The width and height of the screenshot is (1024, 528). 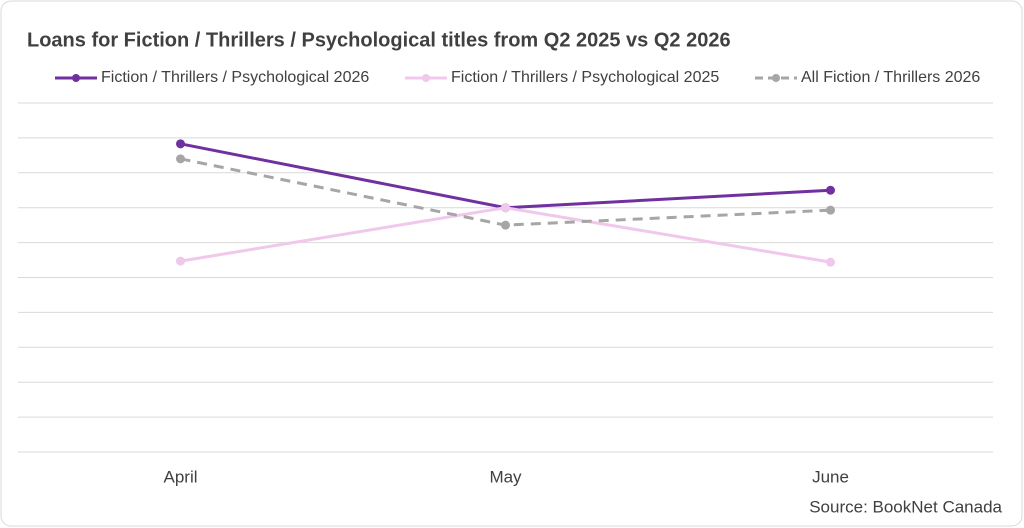 I want to click on legend-label: All Fiction / Thrillers 2026, so click(x=890, y=77).